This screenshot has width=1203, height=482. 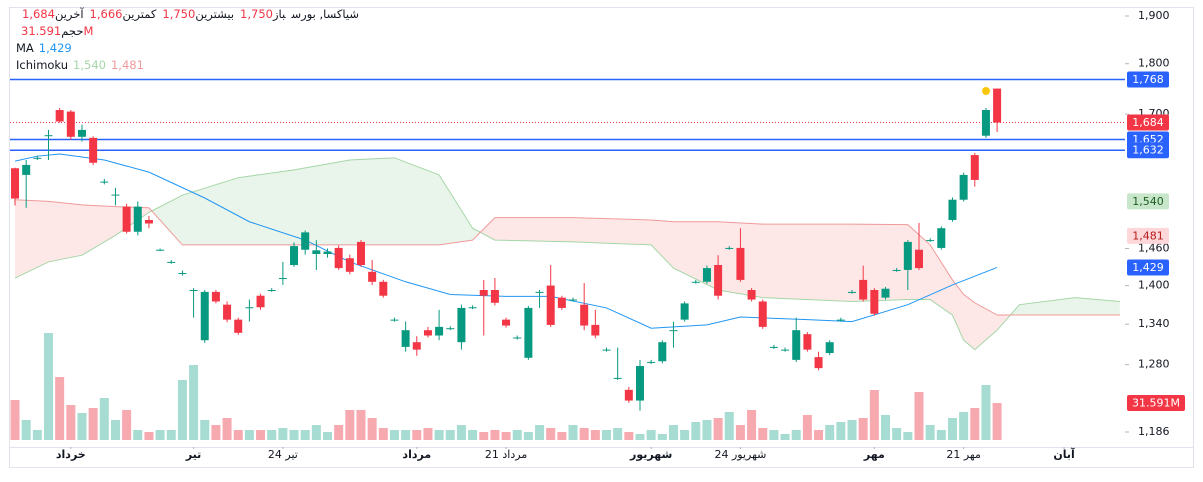 I want to click on y-tick-label: 1,460, so click(x=1154, y=248).